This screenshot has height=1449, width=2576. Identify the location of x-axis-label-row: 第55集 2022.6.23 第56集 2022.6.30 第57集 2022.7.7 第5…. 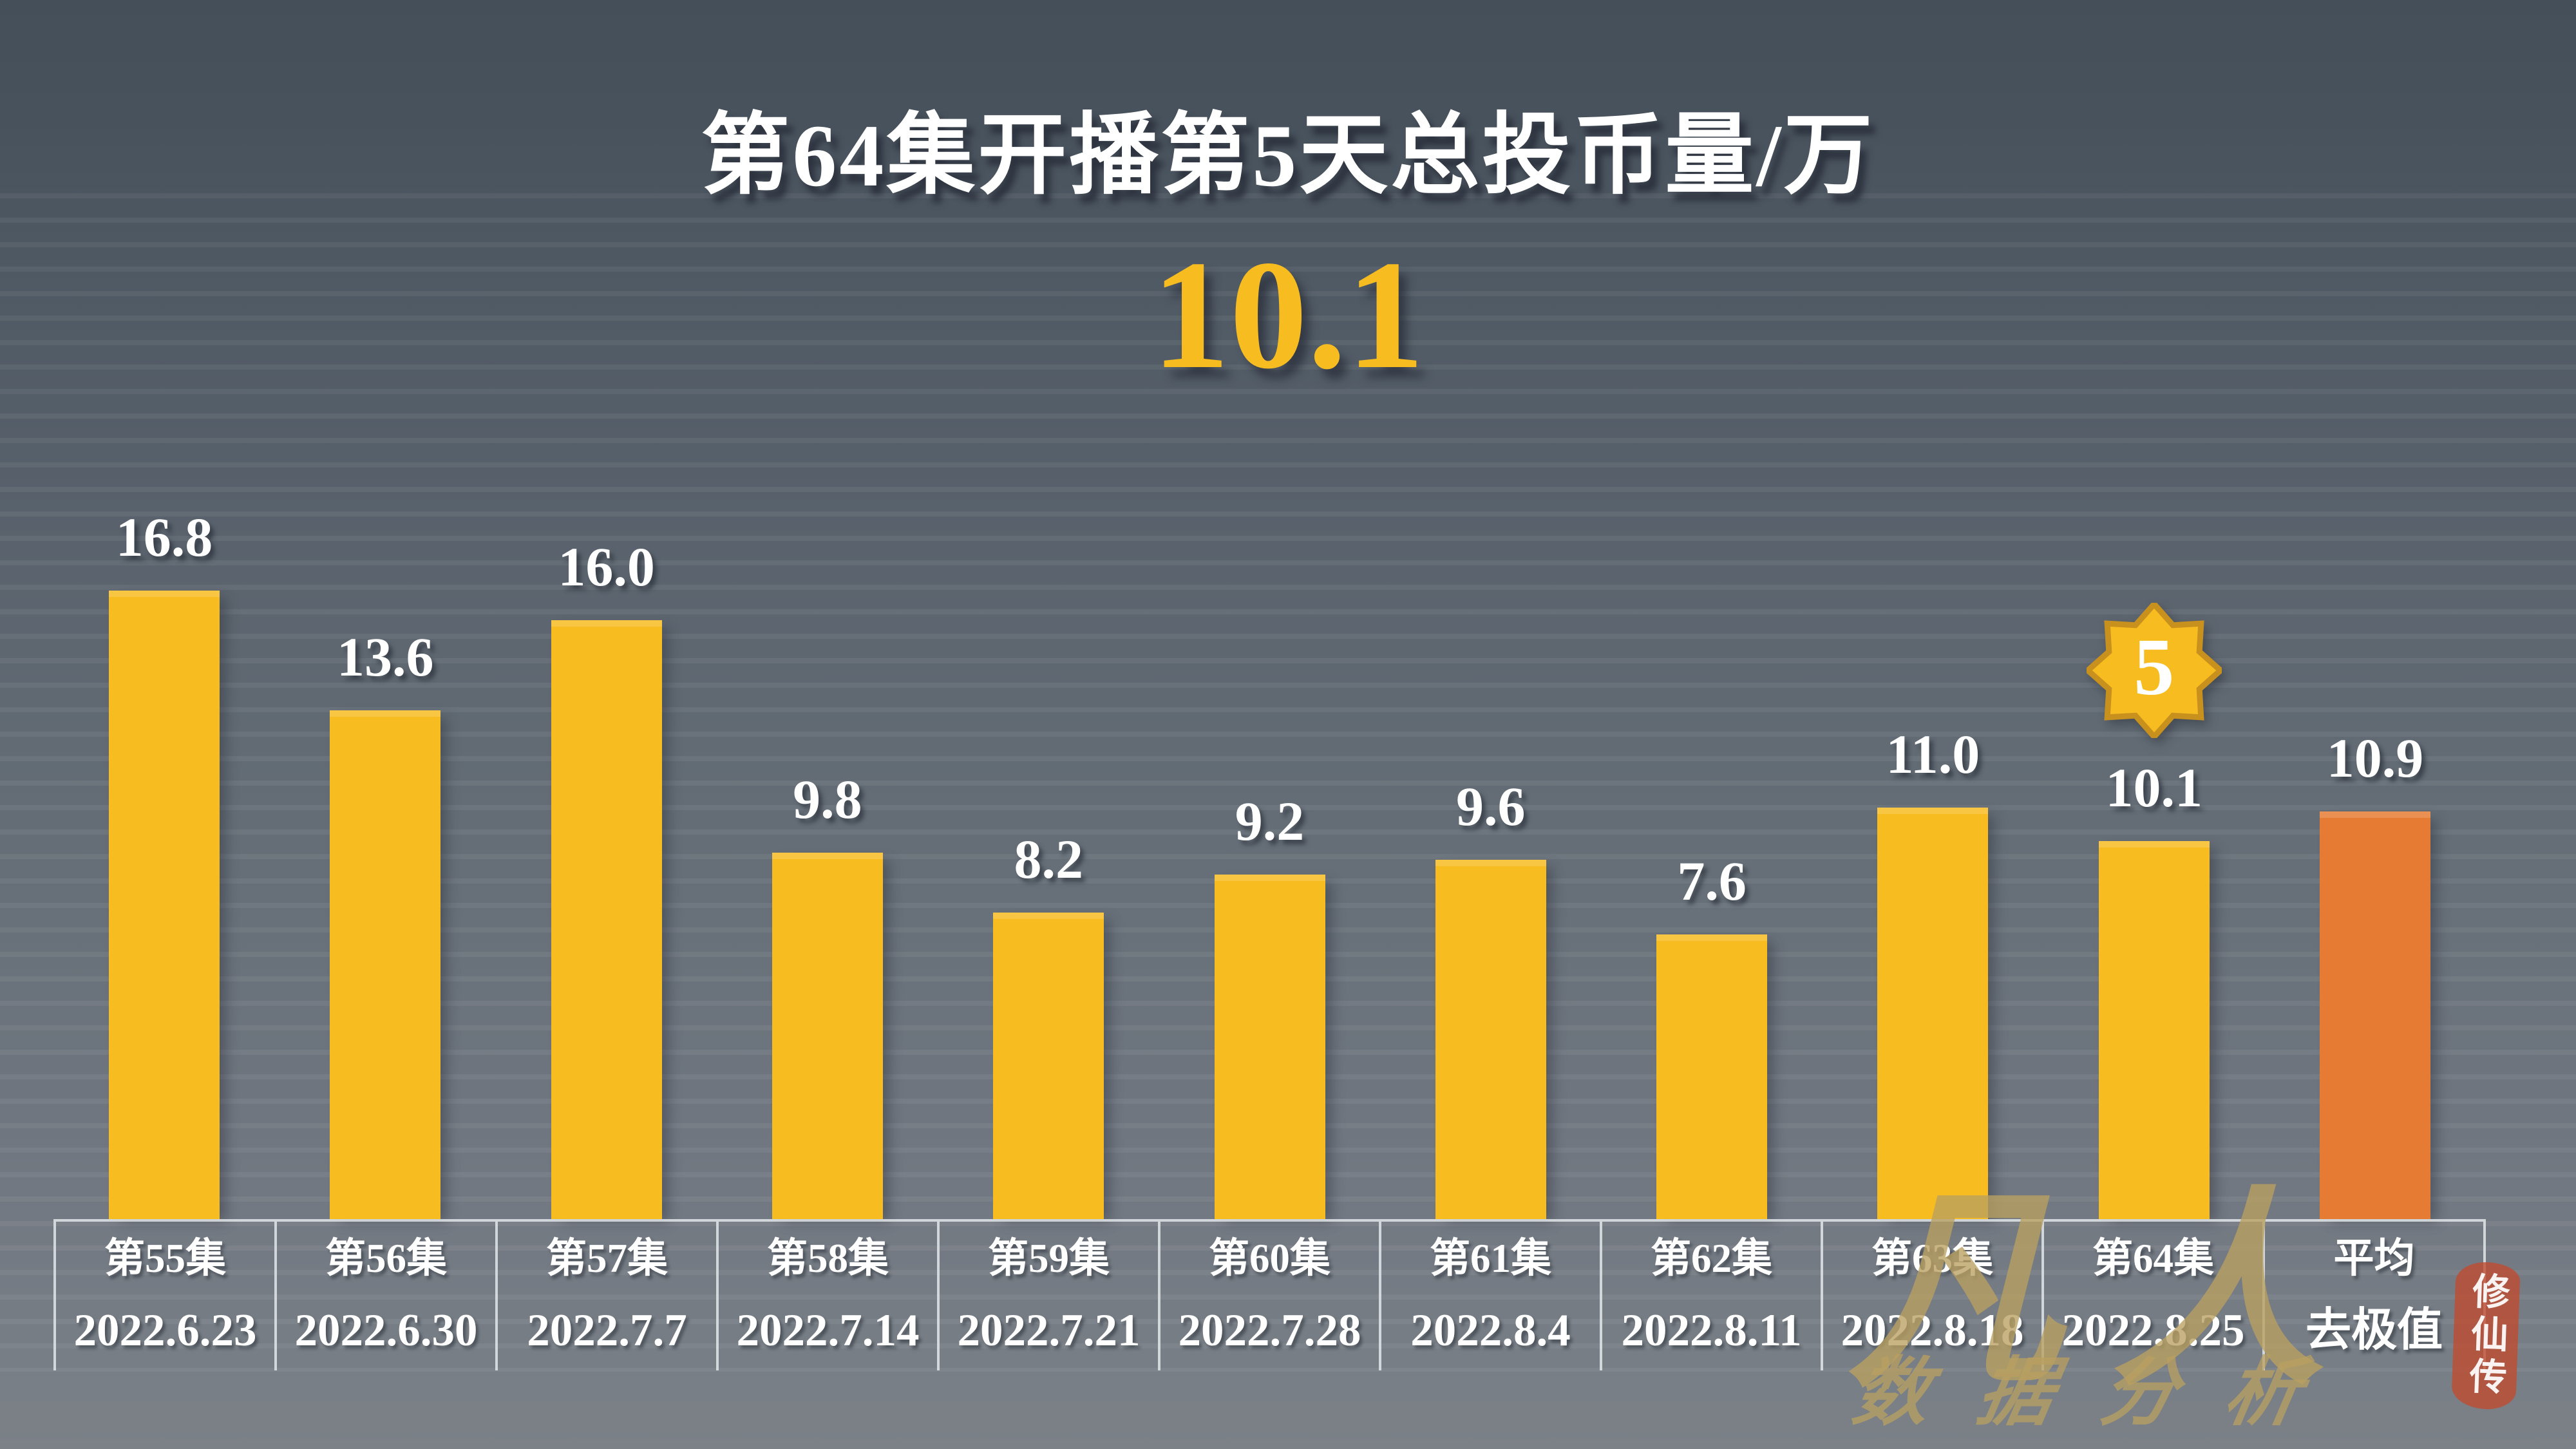
(1269, 1294).